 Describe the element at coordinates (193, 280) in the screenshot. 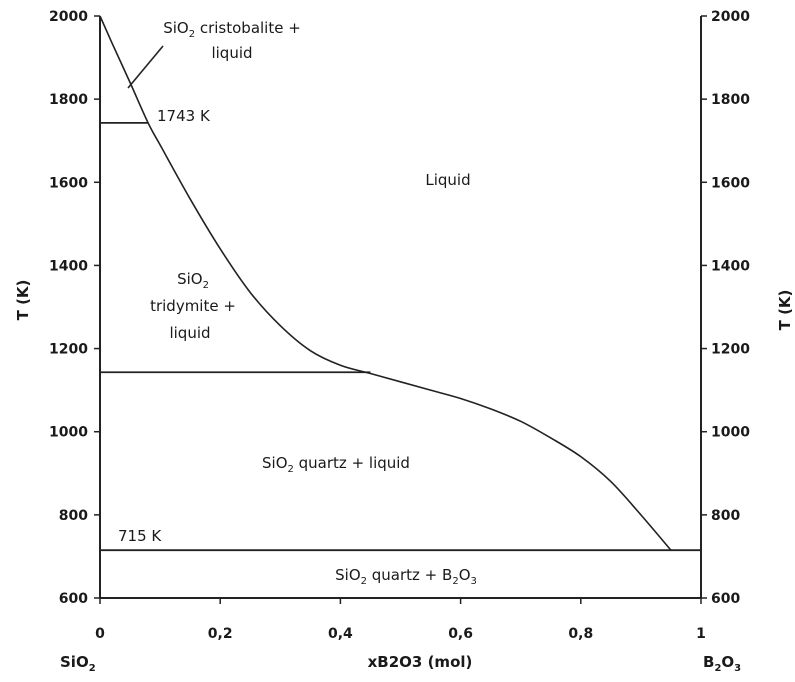

I see `region-label-tridymite: SiO2` at that location.